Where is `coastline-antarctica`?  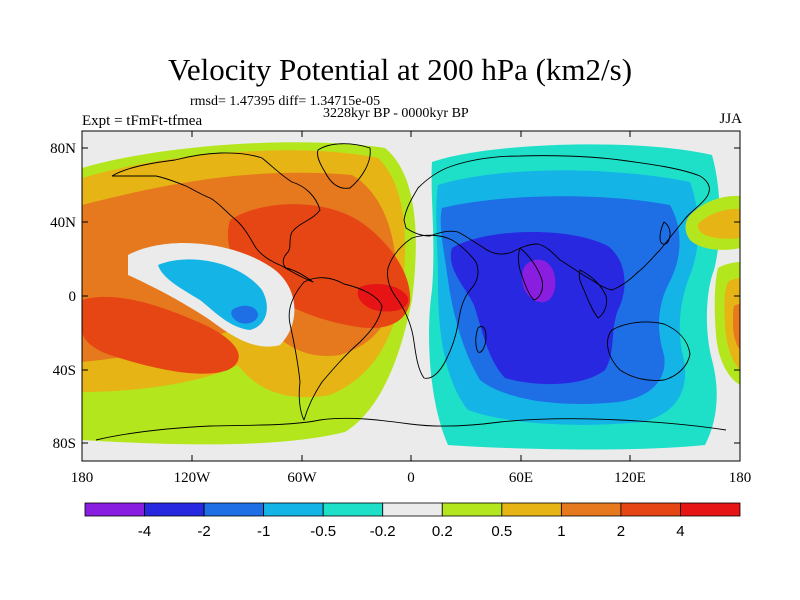 coastline-antarctica is located at coordinates (411, 429).